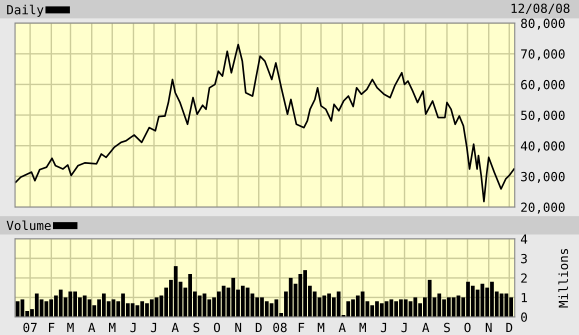  What do you see at coordinates (30, 327) in the screenshot?
I see `x-tick-label: 07` at bounding box center [30, 327].